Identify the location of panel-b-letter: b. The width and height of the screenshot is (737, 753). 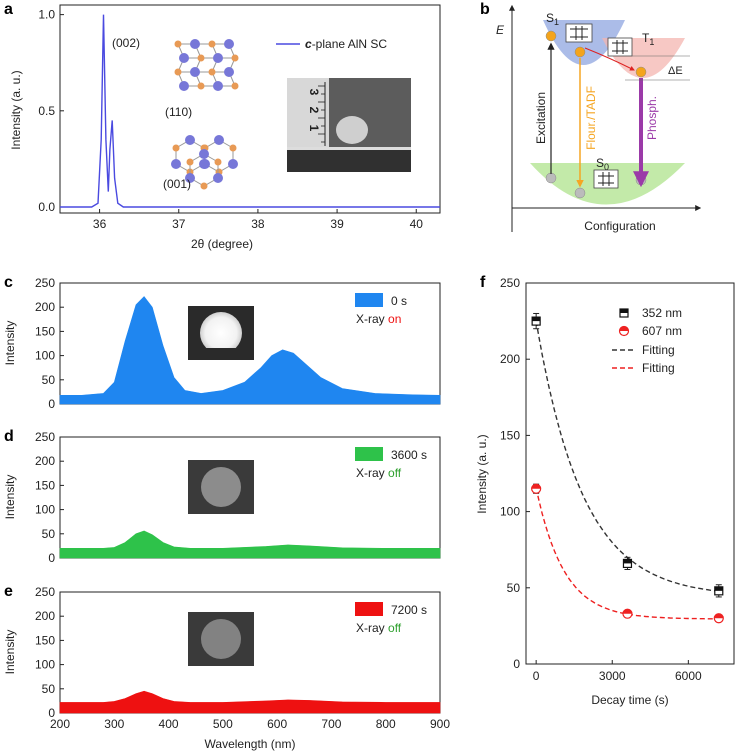
(485, 9).